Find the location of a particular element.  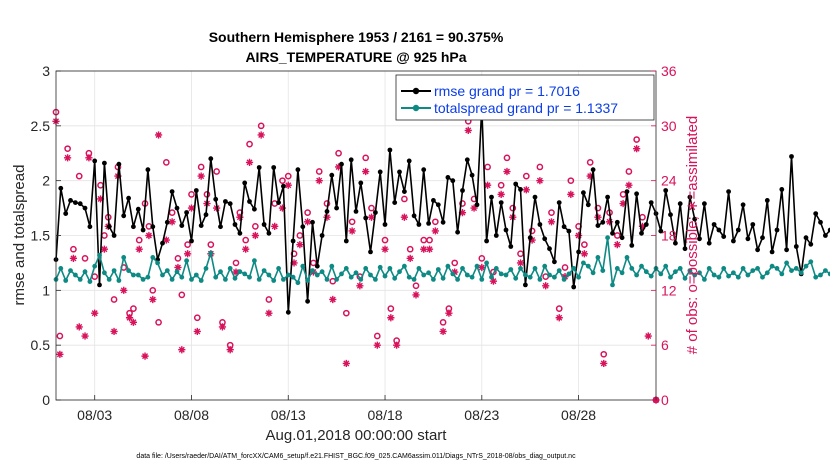

legend-rmse-label: rmse grand pr = 1.7016 is located at coordinates (507, 91).